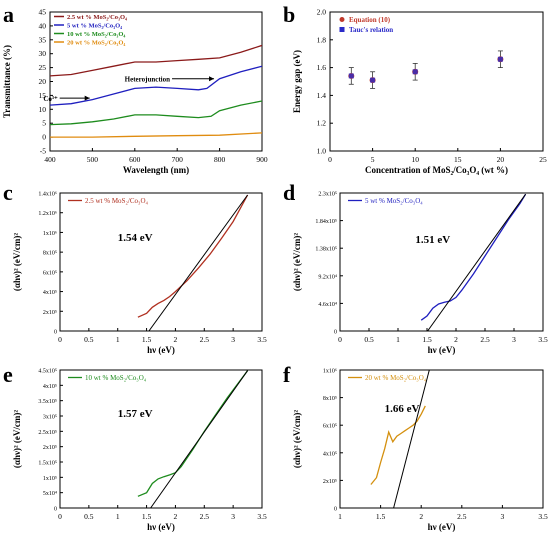 The image size is (550, 534). I want to click on y-tick-label: 6x10⁵, so click(330, 427).